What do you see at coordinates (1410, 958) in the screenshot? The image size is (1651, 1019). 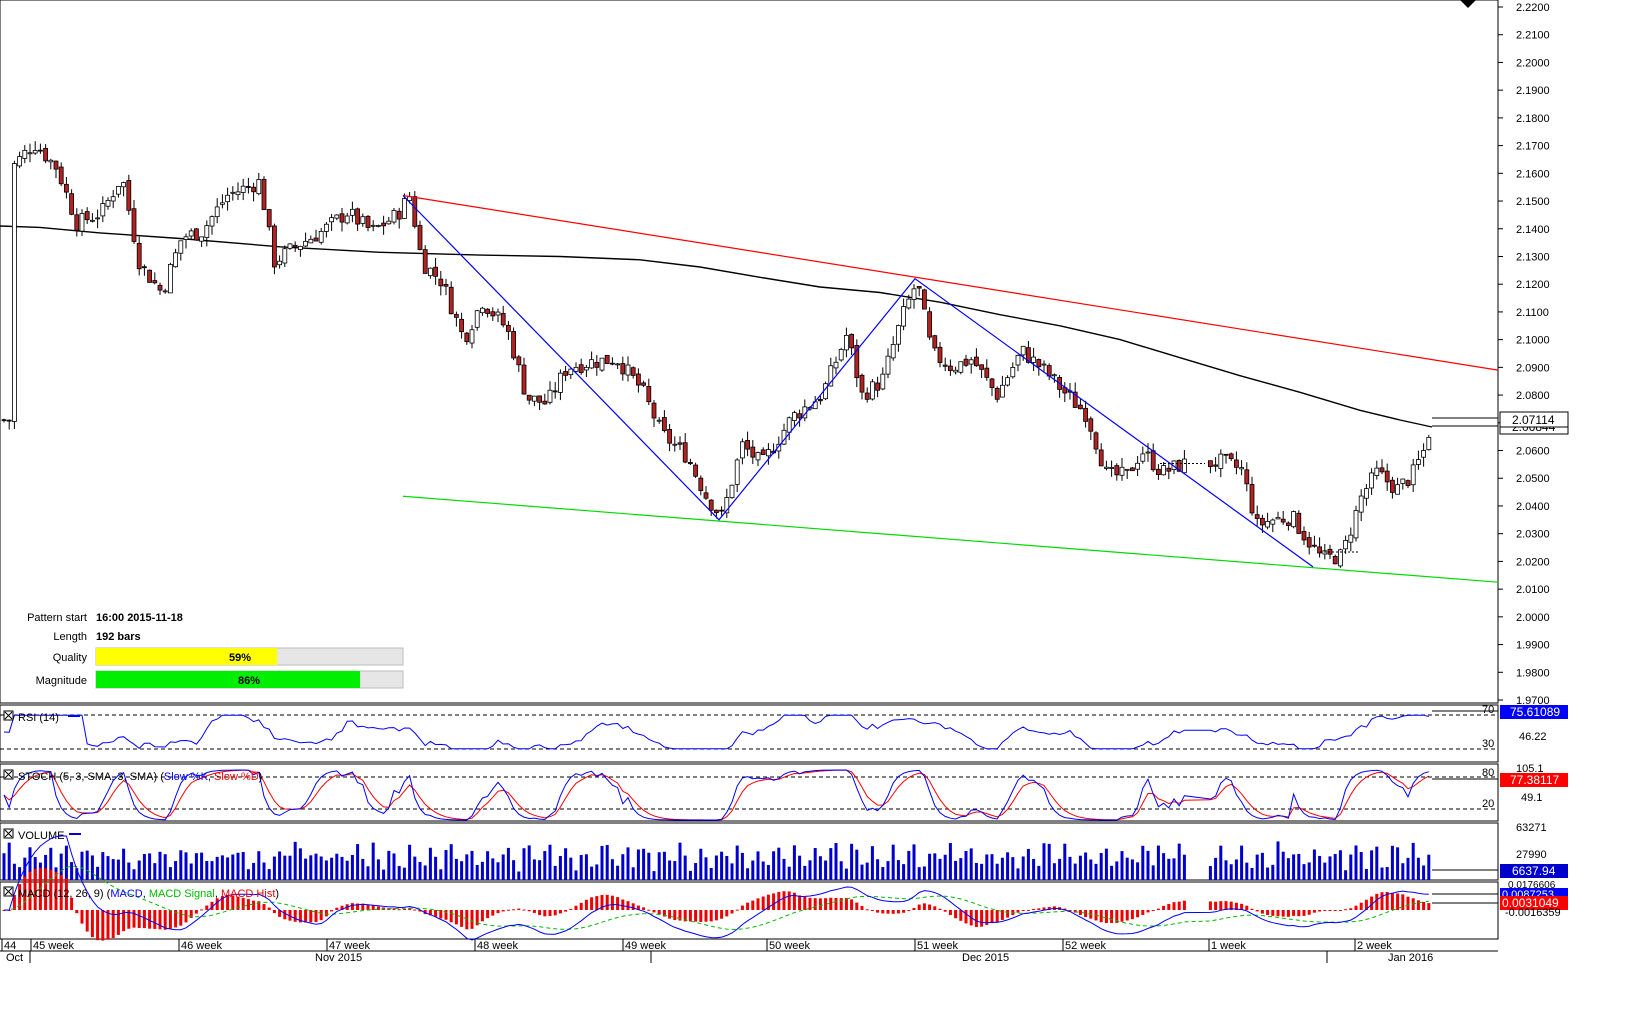 I see `month-label: Jan 2016` at bounding box center [1410, 958].